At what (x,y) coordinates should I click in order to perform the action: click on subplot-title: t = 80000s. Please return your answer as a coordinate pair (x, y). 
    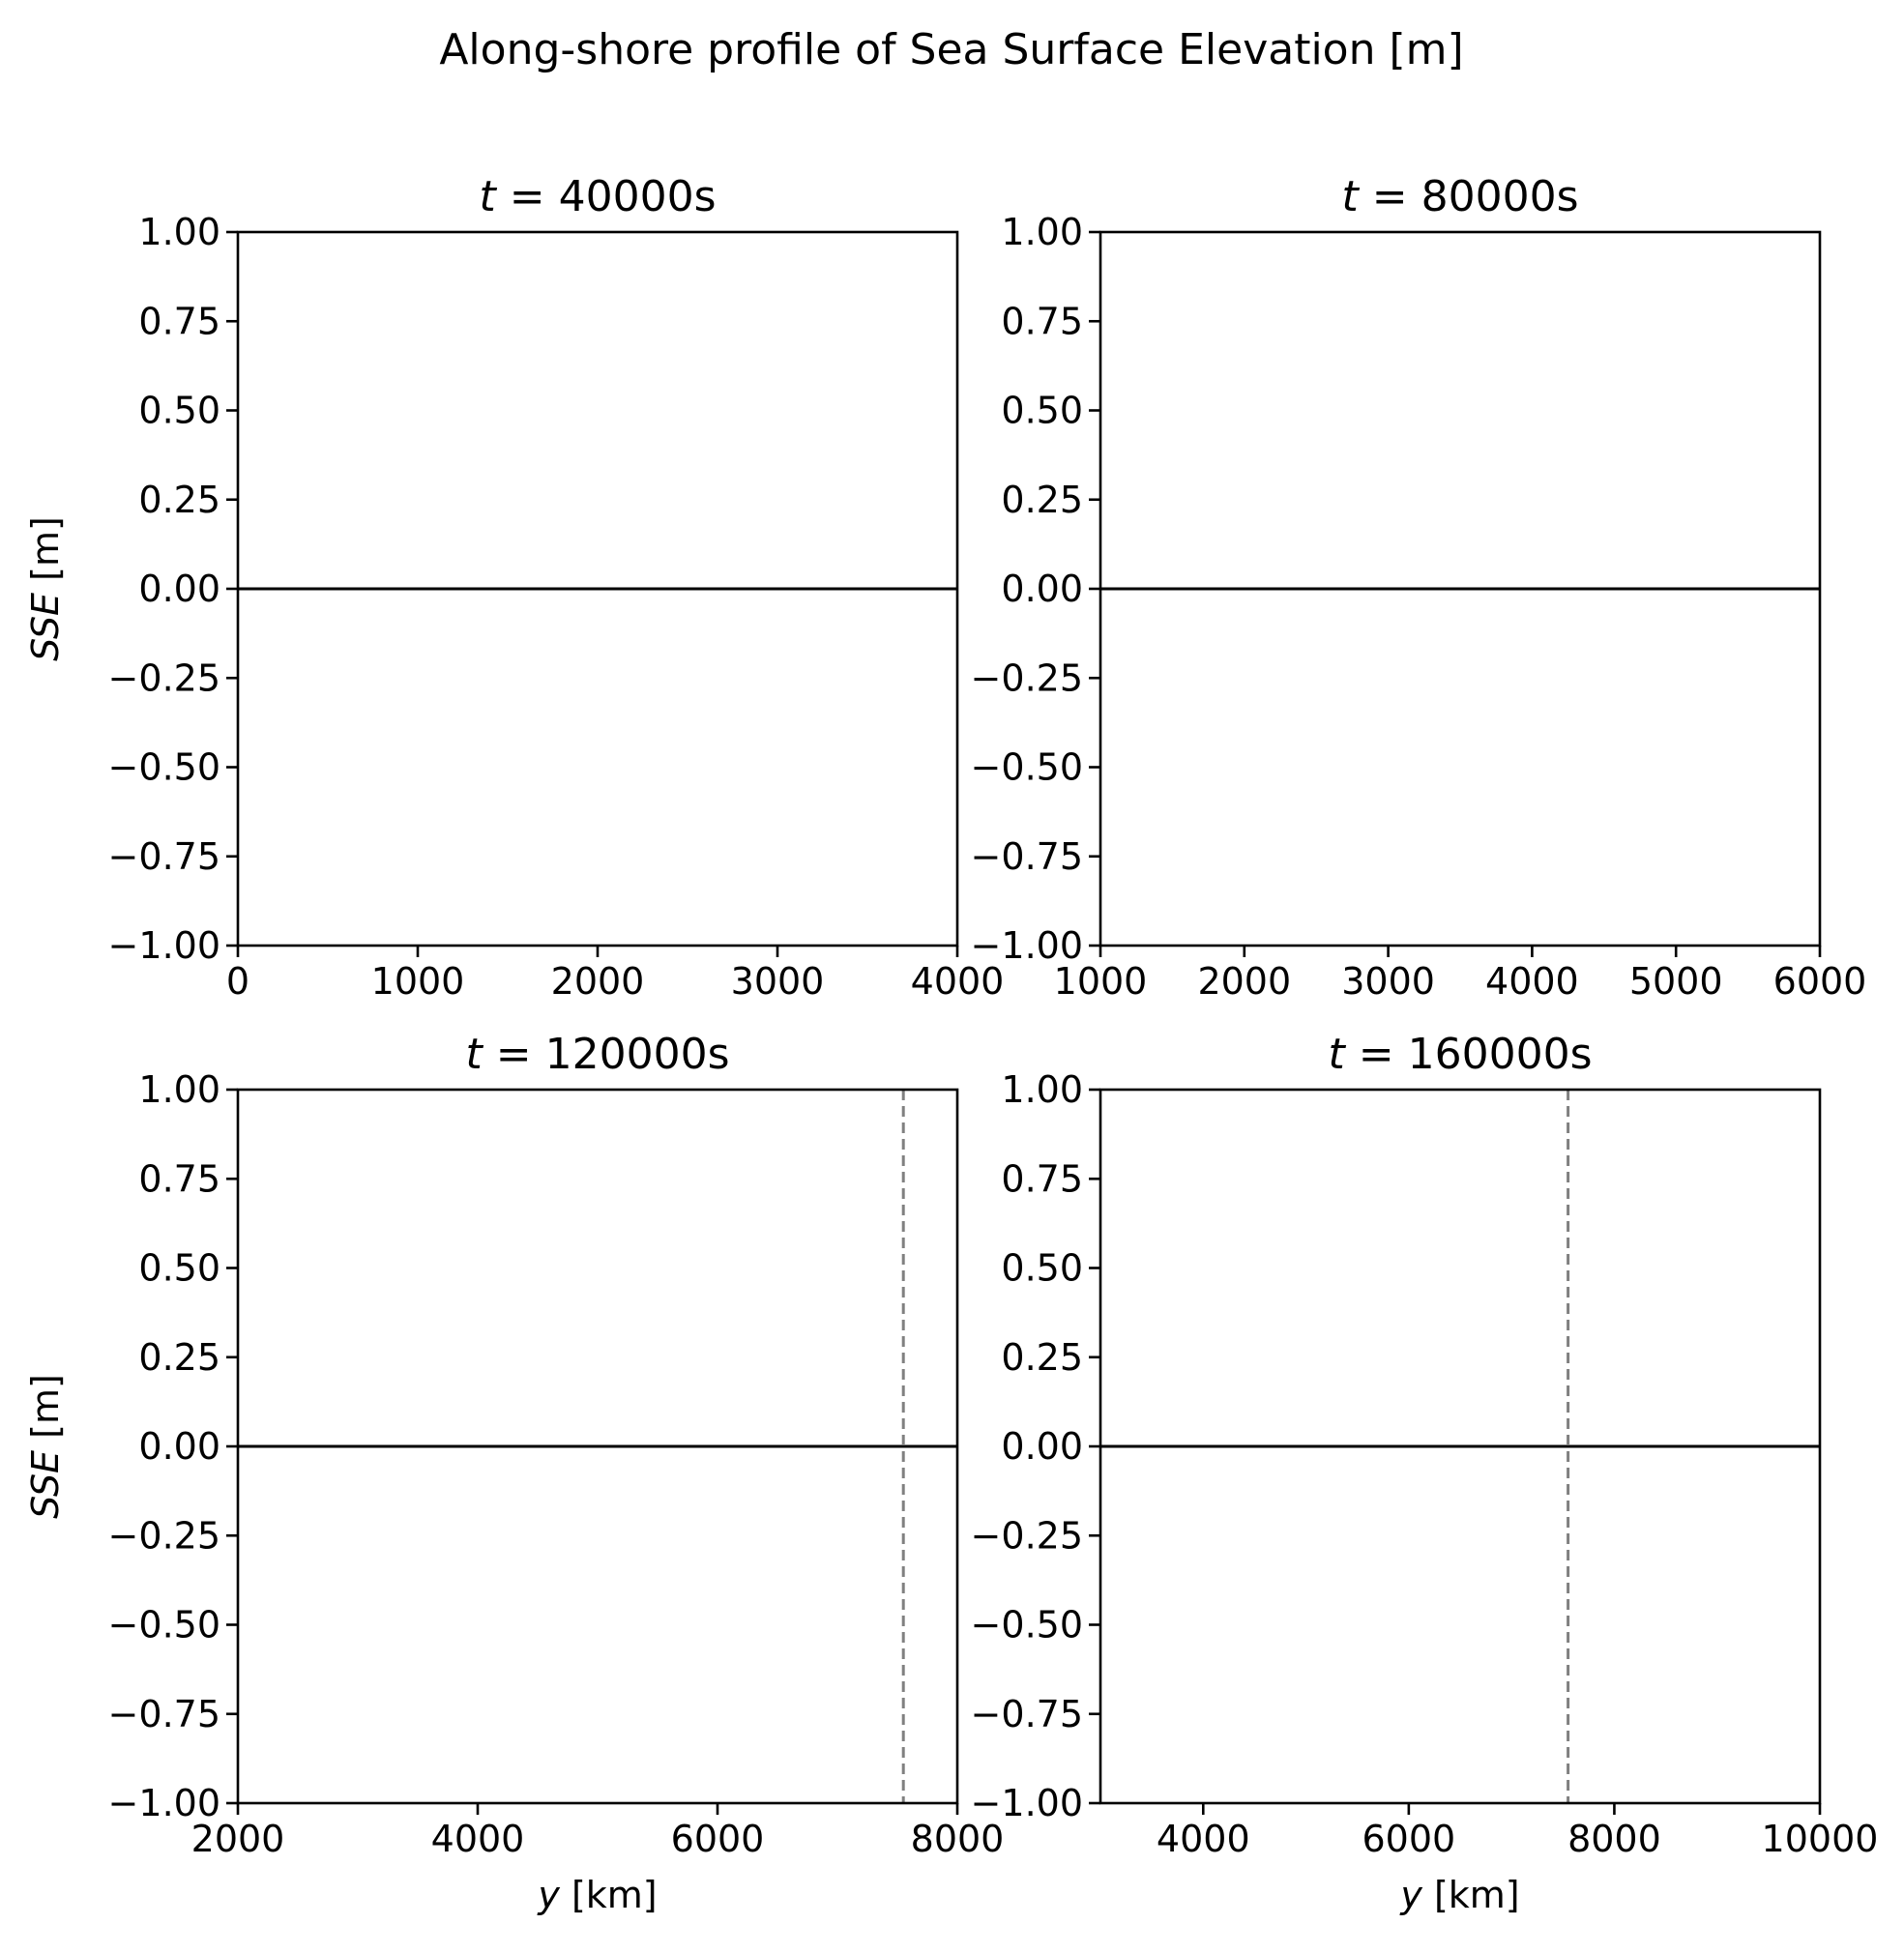
    Looking at the image, I should click on (1461, 196).